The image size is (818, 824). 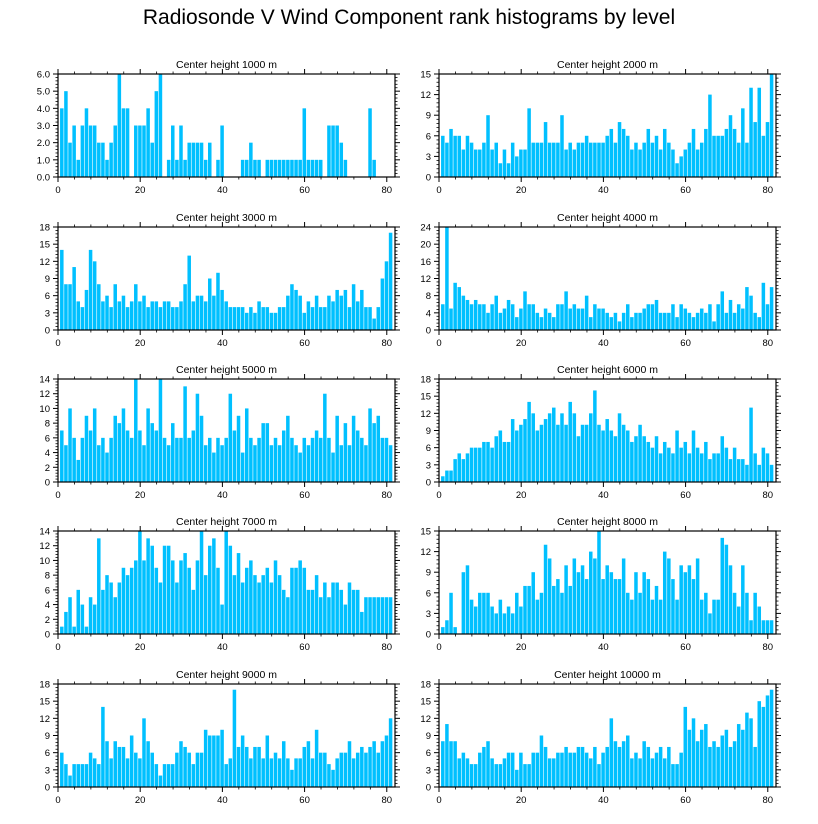 I want to click on x-tick-label: 20, so click(x=140, y=647).